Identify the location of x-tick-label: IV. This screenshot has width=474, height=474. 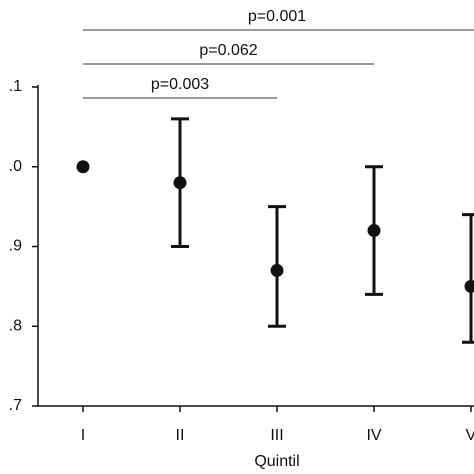
(373, 435).